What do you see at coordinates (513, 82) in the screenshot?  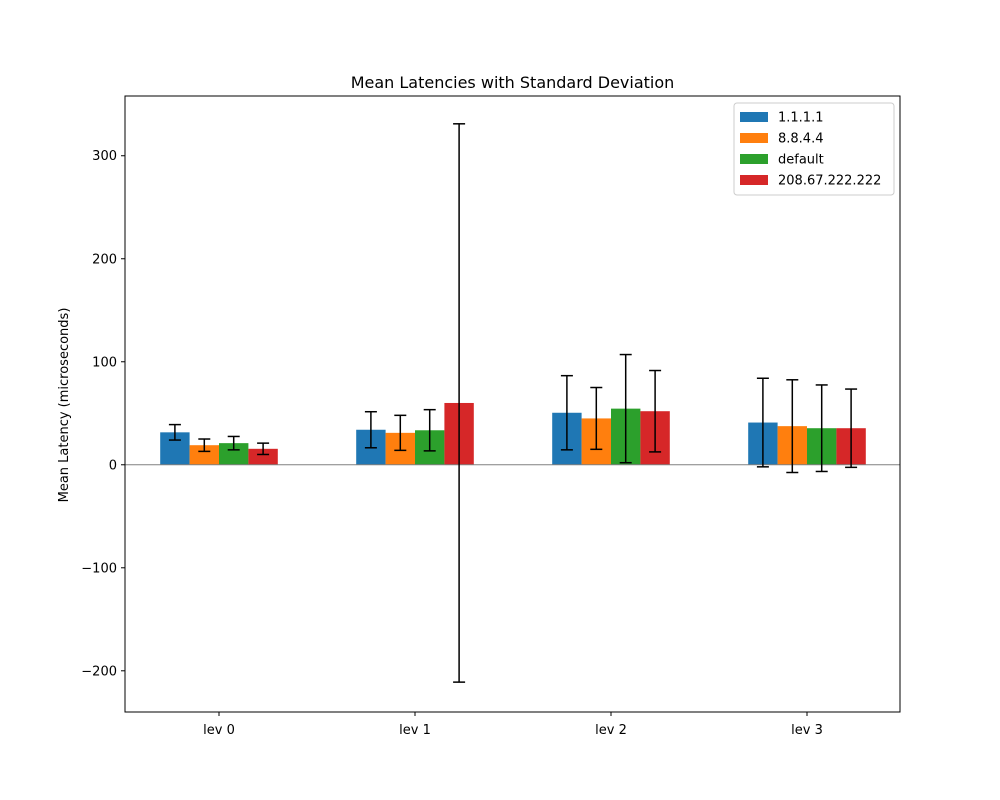 I see `chart-title: Mean Latencies with Standard Deviation` at bounding box center [513, 82].